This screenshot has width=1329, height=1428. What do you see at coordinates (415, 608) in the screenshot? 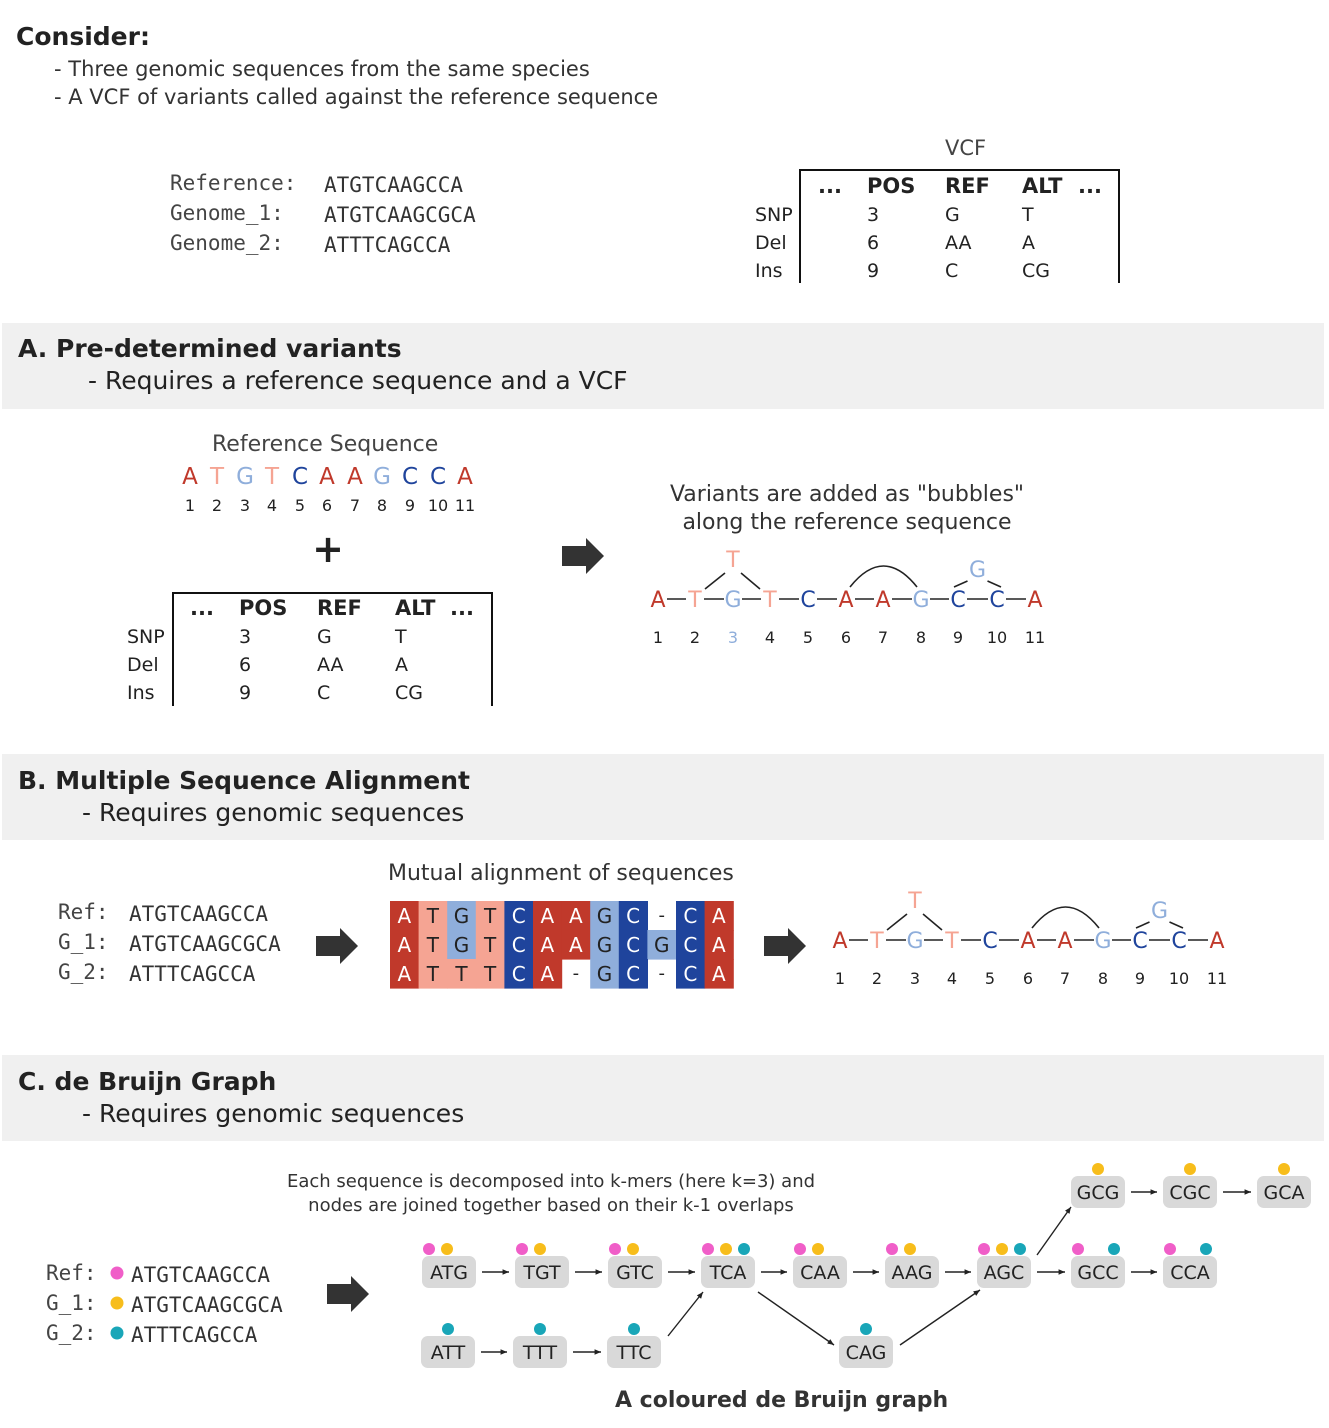
I see `vcf-a-header-alt: ALT` at bounding box center [415, 608].